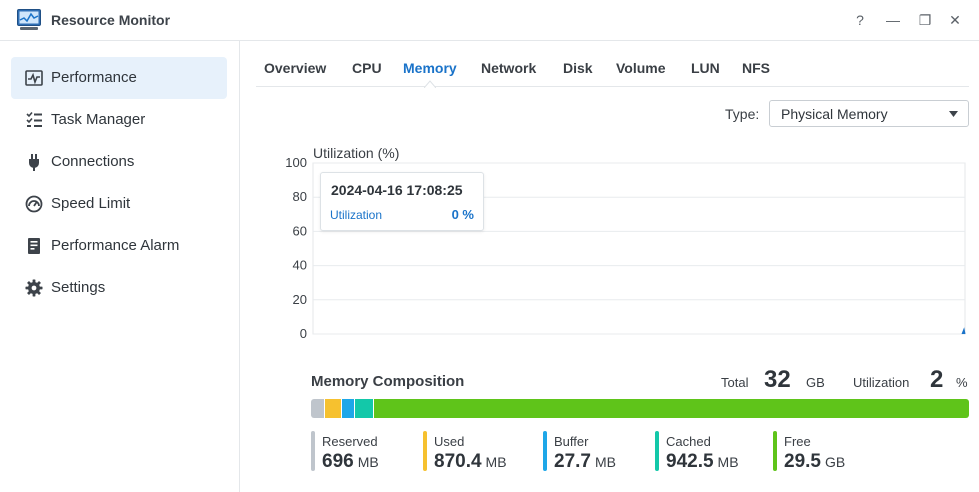 The height and width of the screenshot is (492, 979). I want to click on minimize-icon: —, so click(893, 20).